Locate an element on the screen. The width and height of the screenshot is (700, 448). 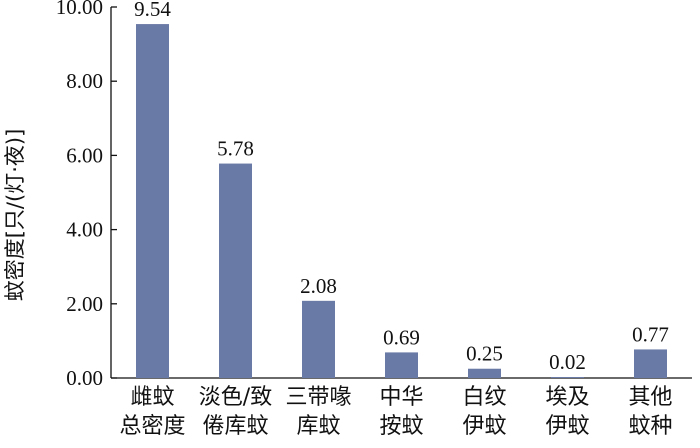
category-label: 白纹 is located at coordinates (484, 397).